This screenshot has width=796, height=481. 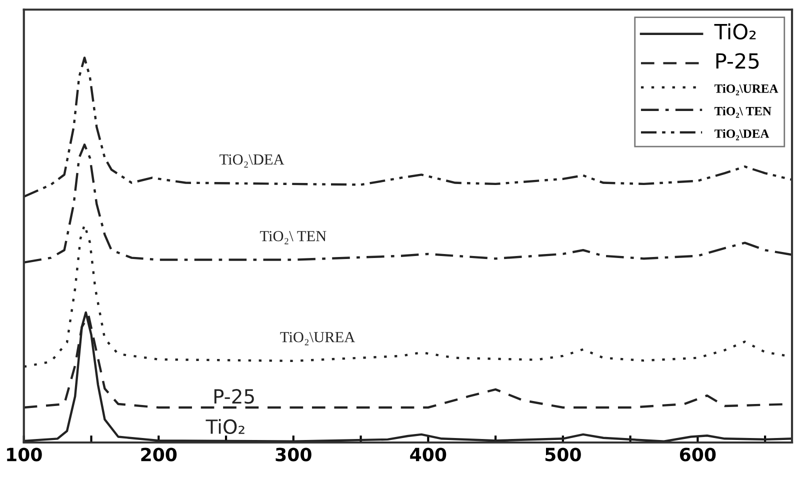 I want to click on x-tick-label: 500, so click(x=563, y=455).